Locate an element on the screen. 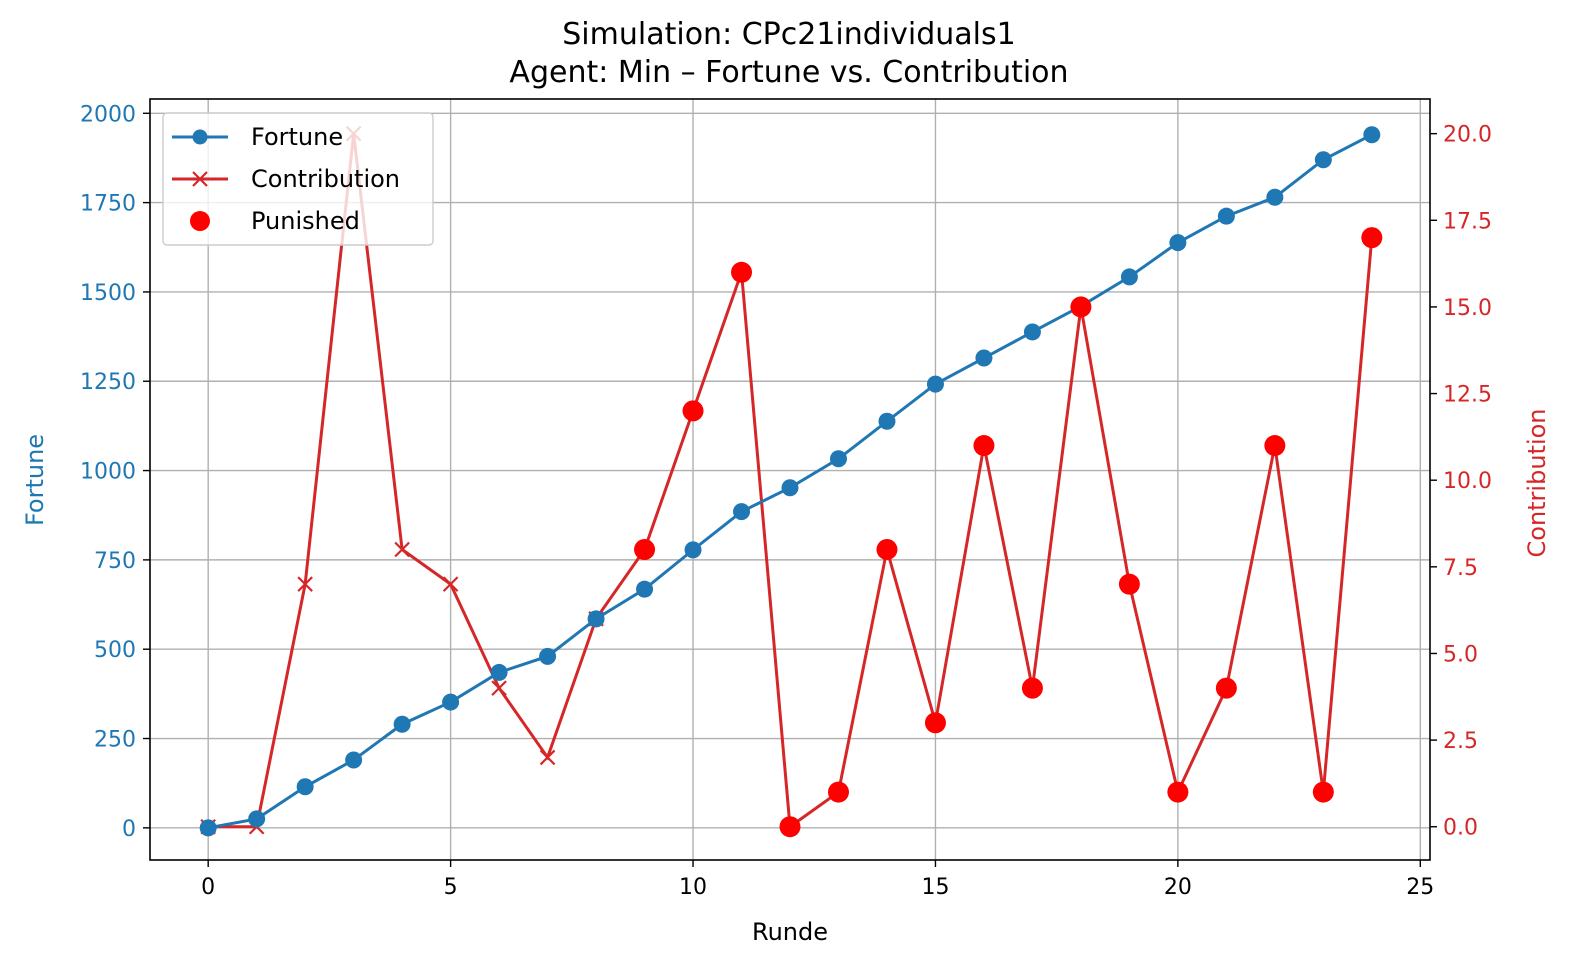 This screenshot has height=974, width=1581. y-left-tick-label: 750 is located at coordinates (115, 561).